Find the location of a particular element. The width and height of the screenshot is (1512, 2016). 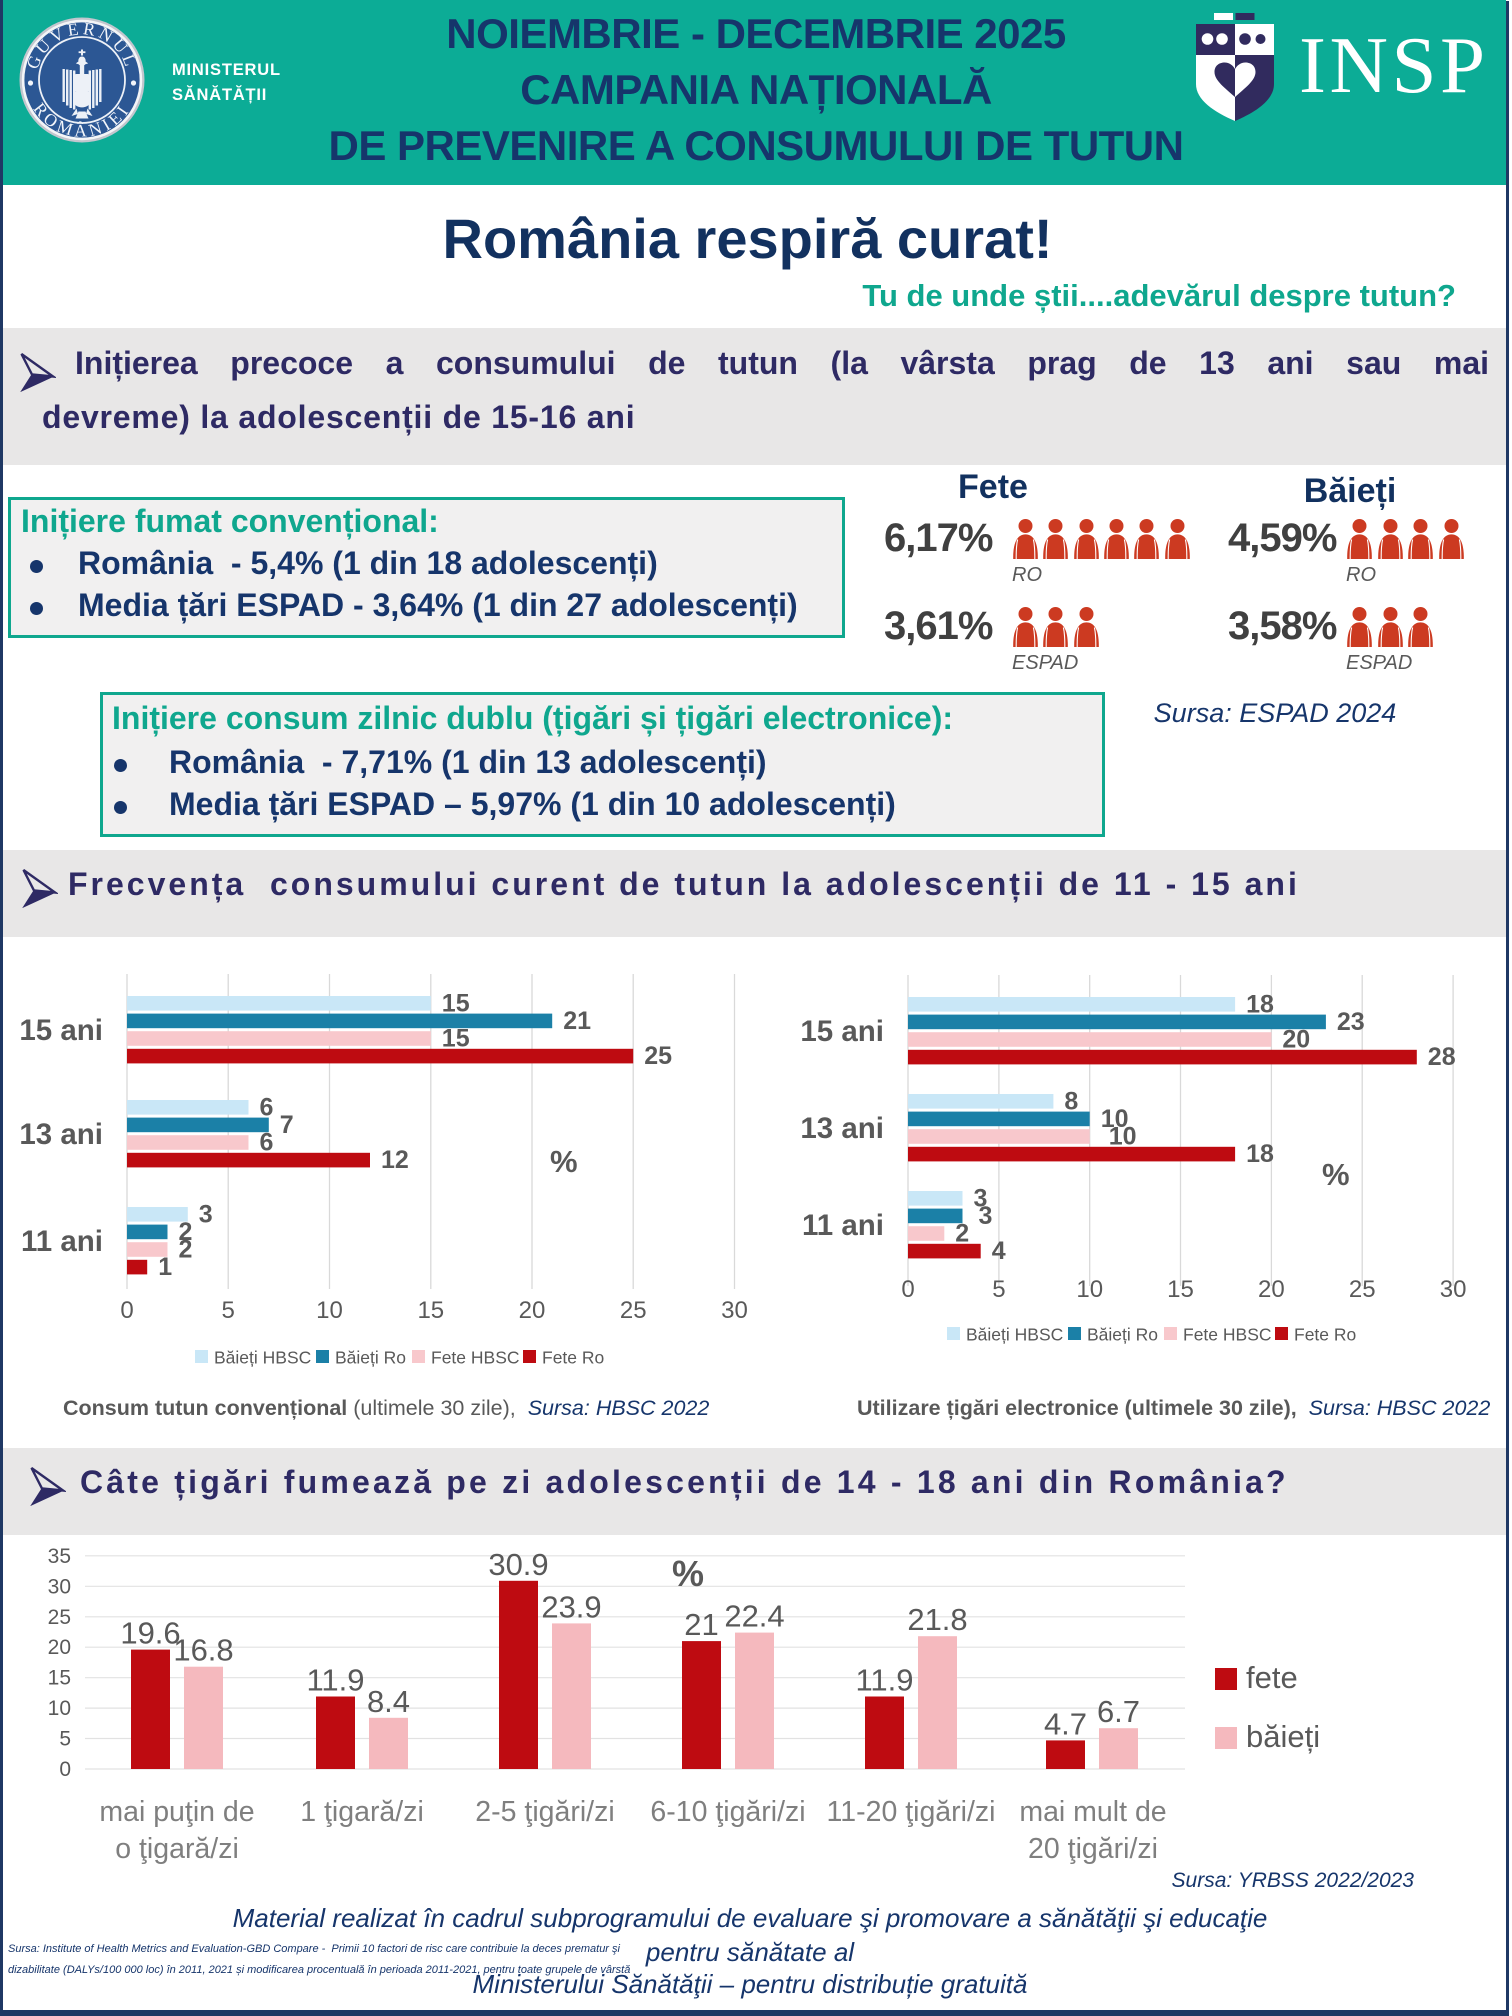

svg-text: 19.6 is located at coordinates (150, 1633).